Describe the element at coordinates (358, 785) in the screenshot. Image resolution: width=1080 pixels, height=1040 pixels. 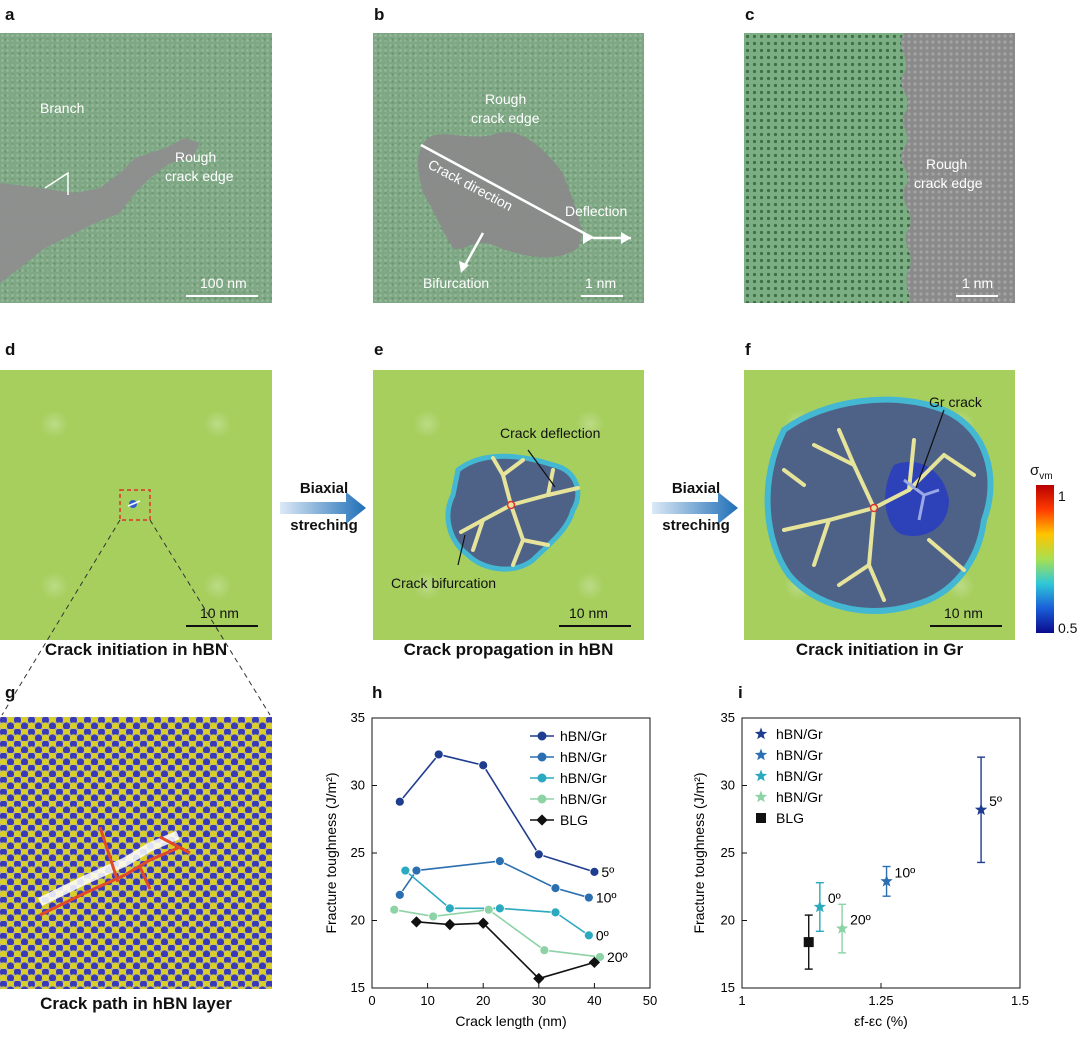
I see `h-ytick-label: 30` at that location.